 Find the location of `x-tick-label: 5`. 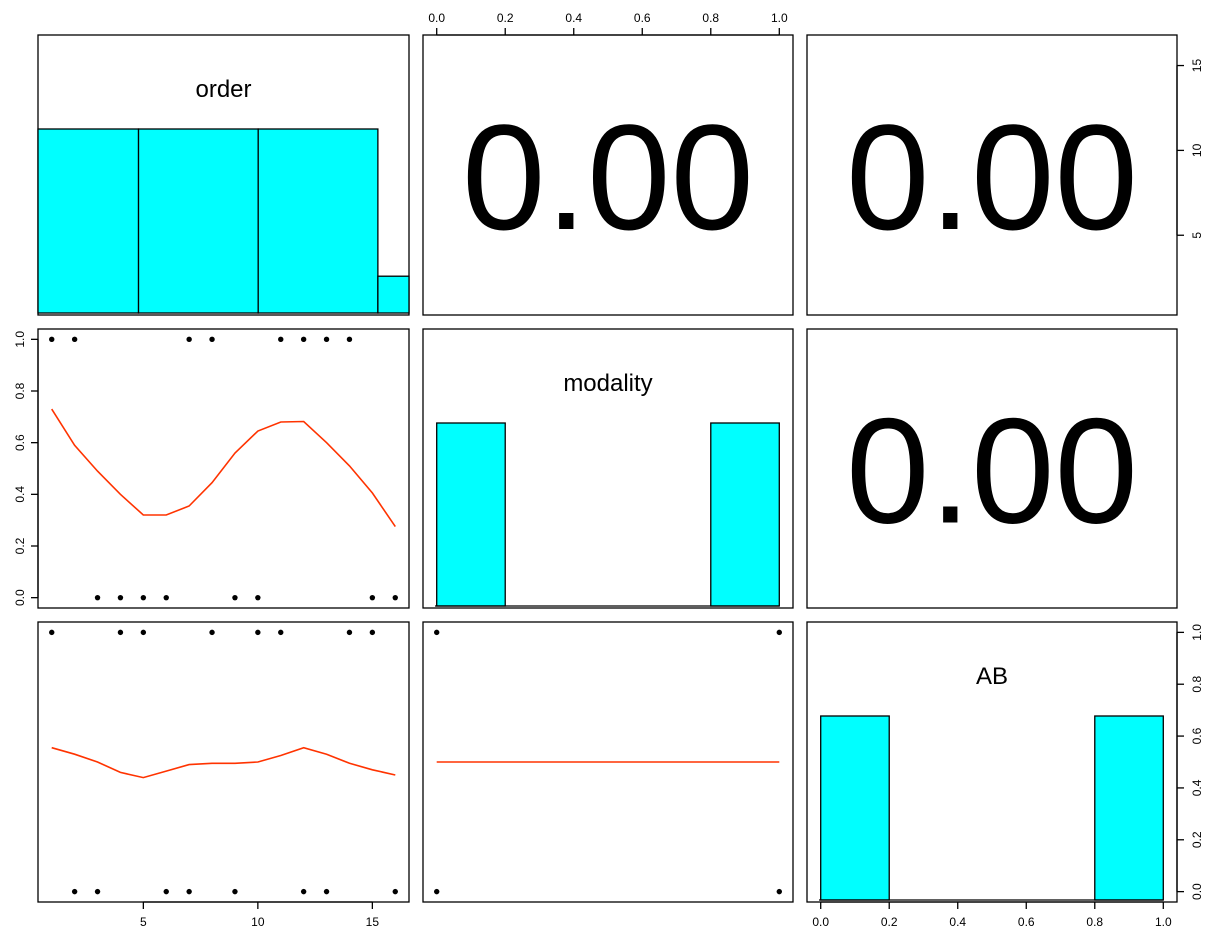

x-tick-label: 5 is located at coordinates (143, 922).